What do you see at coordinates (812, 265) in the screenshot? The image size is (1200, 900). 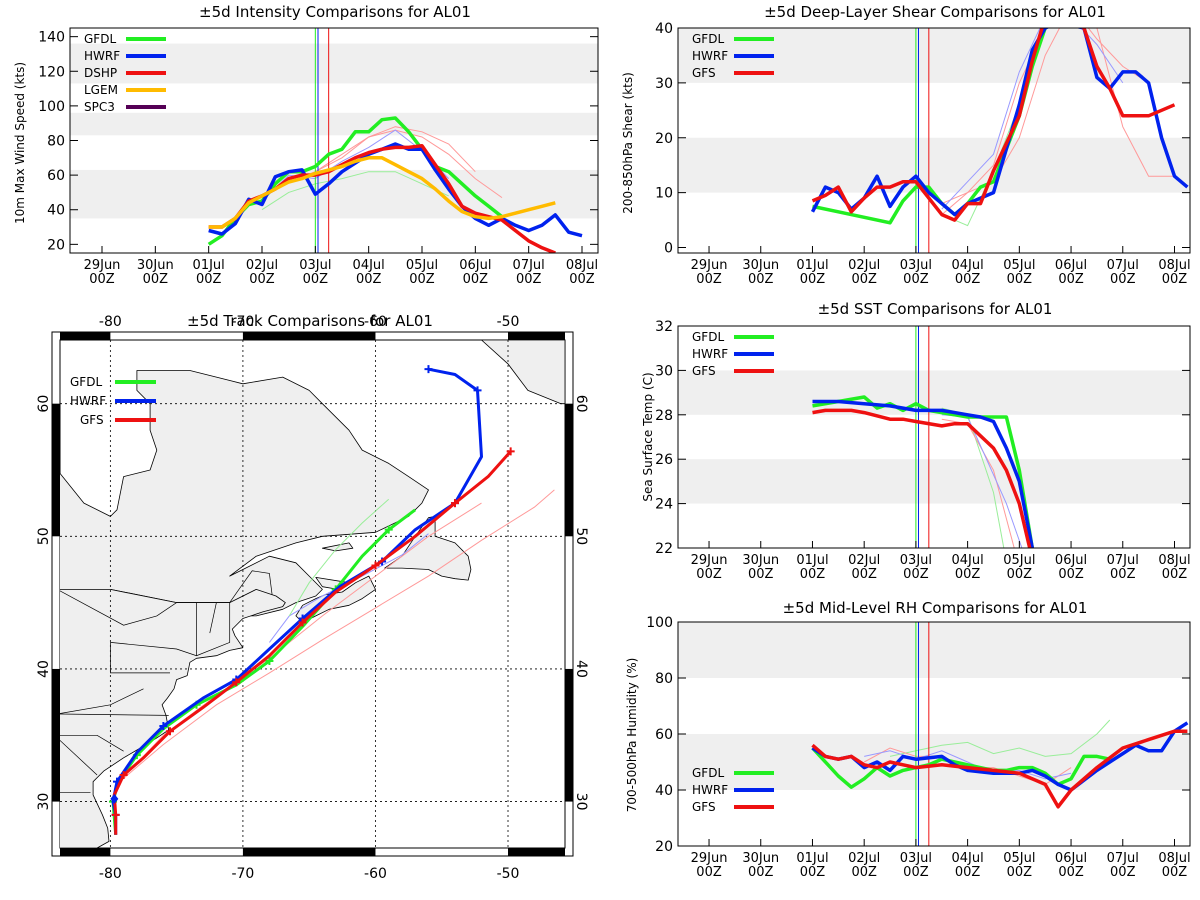 I see `shear-xtick-label: 01Jul` at bounding box center [812, 265].